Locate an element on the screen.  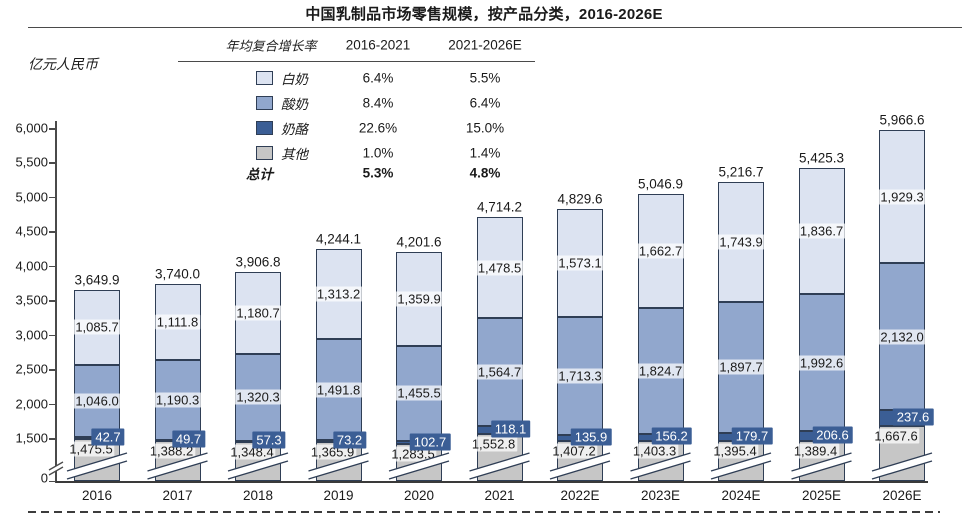
bar-total-label: 3,649.9 is located at coordinates (97, 280).